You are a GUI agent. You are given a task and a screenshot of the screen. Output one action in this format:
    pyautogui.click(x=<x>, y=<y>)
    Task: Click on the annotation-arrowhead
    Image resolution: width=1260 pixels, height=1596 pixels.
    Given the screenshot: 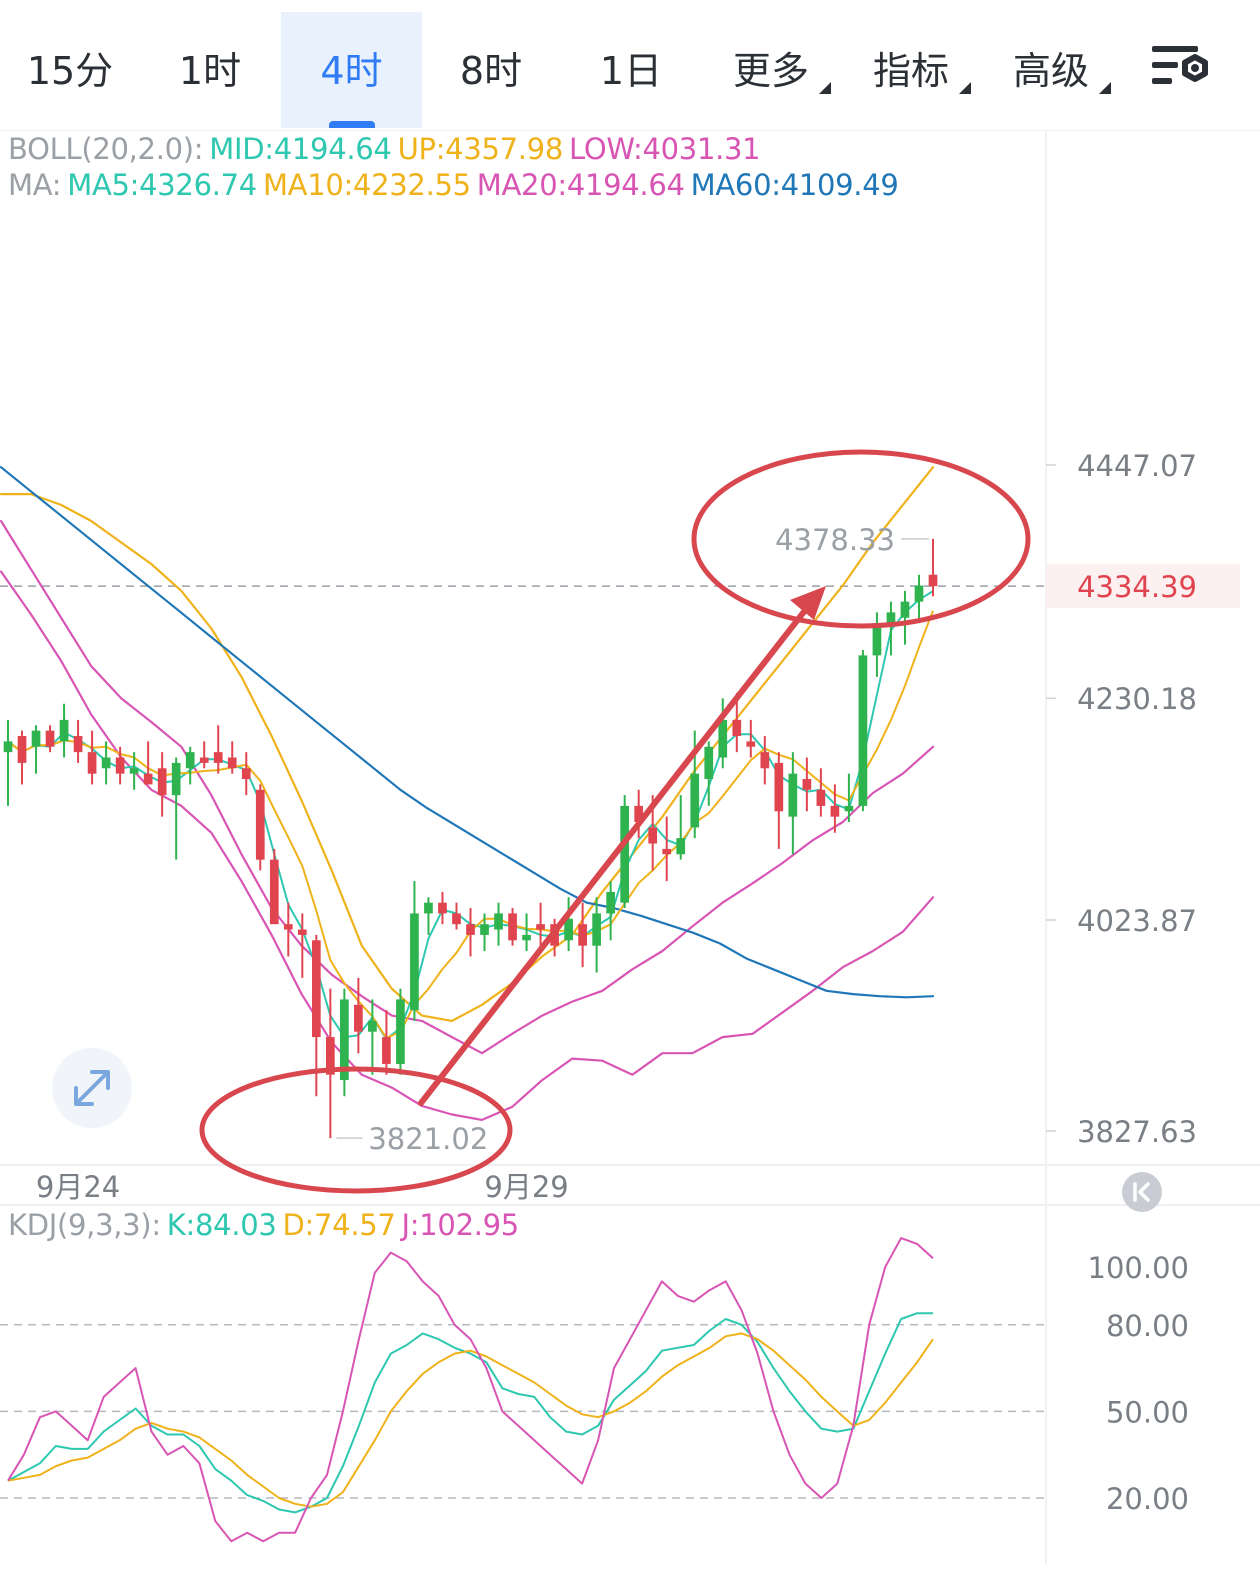 What is the action you would take?
    pyautogui.click(x=808, y=603)
    